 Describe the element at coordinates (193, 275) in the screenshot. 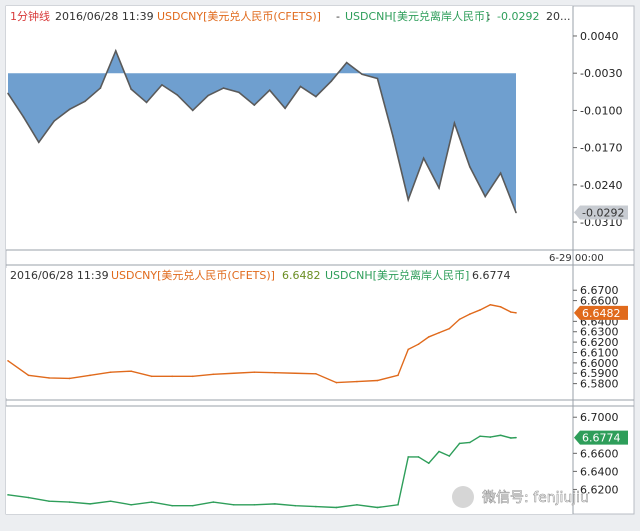

I see `cny-name: USDCNY[美元兑人民币(CFETS)]` at that location.